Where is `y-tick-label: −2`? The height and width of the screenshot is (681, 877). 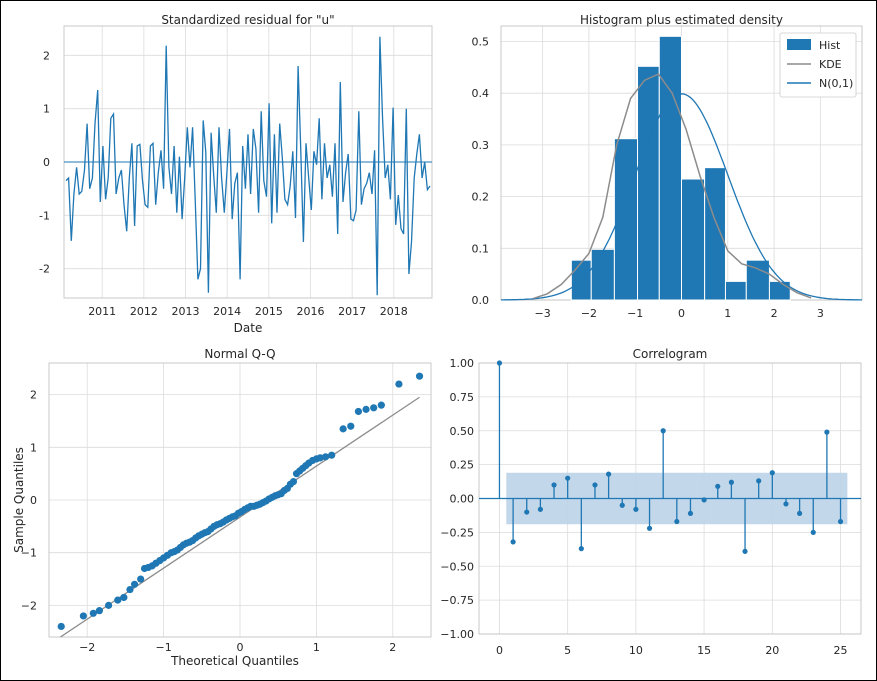 y-tick-label: −2 is located at coordinates (29, 605).